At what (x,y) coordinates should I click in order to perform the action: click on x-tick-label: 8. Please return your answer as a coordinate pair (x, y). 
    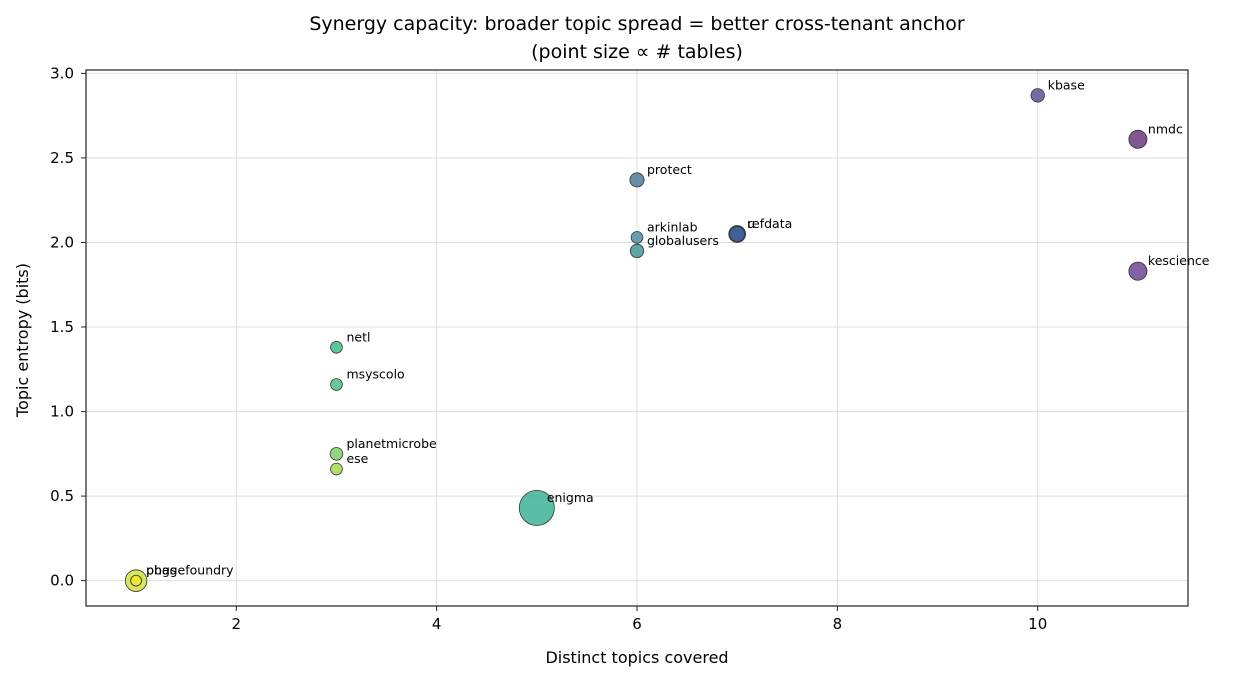
    Looking at the image, I should click on (838, 624).